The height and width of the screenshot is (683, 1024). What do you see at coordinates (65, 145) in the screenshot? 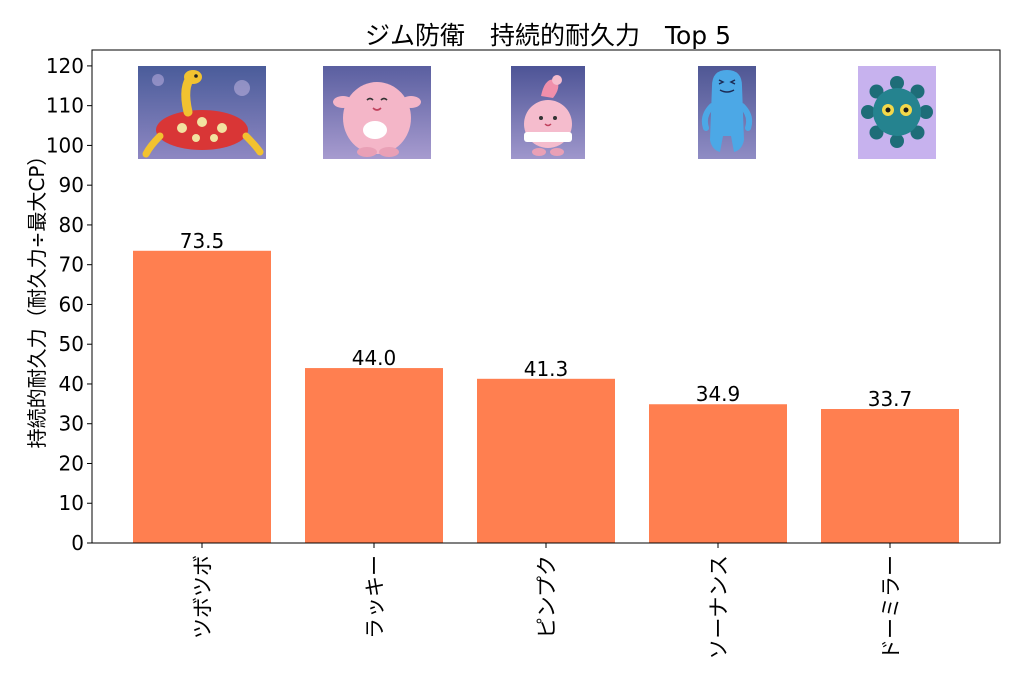
I see `y-tick-label: 100` at bounding box center [65, 145].